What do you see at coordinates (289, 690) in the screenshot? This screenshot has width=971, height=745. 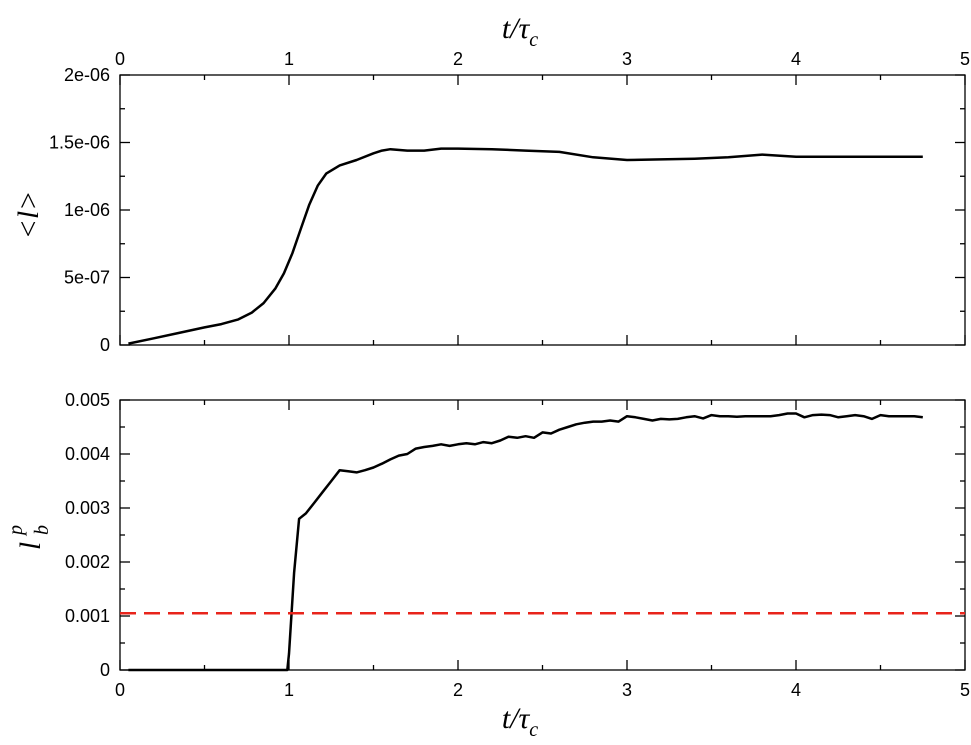 I see `x-tick-label: 1` at bounding box center [289, 690].